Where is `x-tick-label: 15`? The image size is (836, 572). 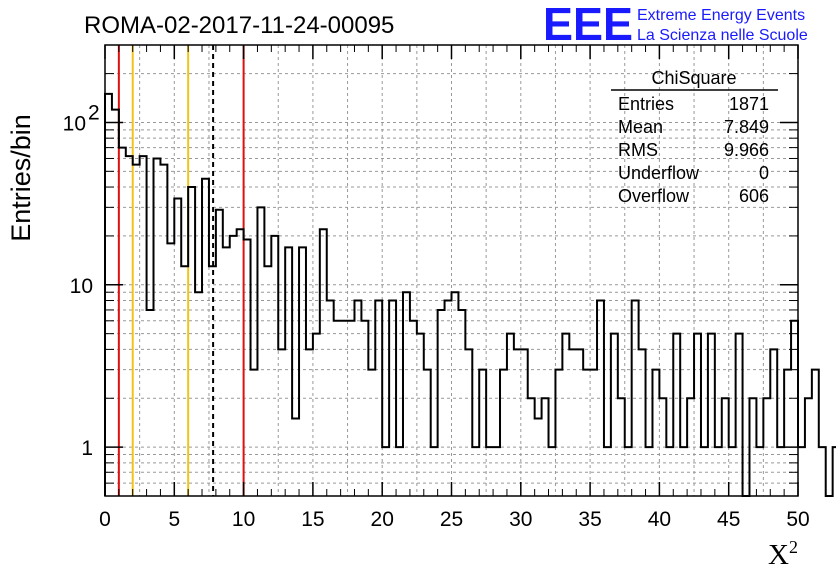
x-tick-label: 15 is located at coordinates (312, 519).